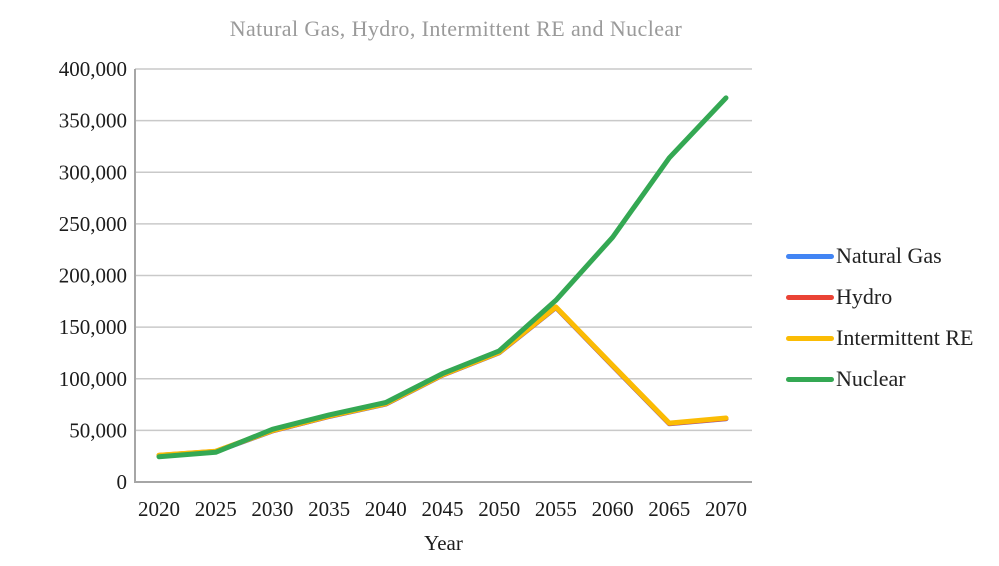 The width and height of the screenshot is (999, 566). I want to click on x-tick-label: 2050, so click(499, 509).